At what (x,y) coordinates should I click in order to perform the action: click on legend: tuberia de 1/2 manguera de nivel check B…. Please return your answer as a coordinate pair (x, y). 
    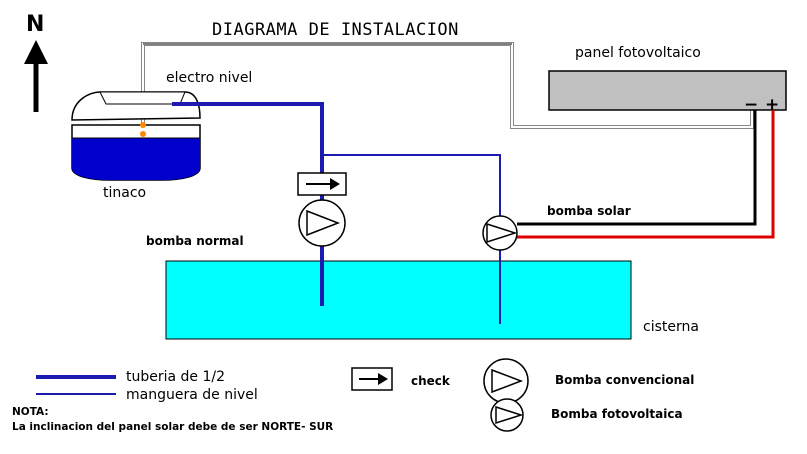
    Looking at the image, I should click on (365, 395).